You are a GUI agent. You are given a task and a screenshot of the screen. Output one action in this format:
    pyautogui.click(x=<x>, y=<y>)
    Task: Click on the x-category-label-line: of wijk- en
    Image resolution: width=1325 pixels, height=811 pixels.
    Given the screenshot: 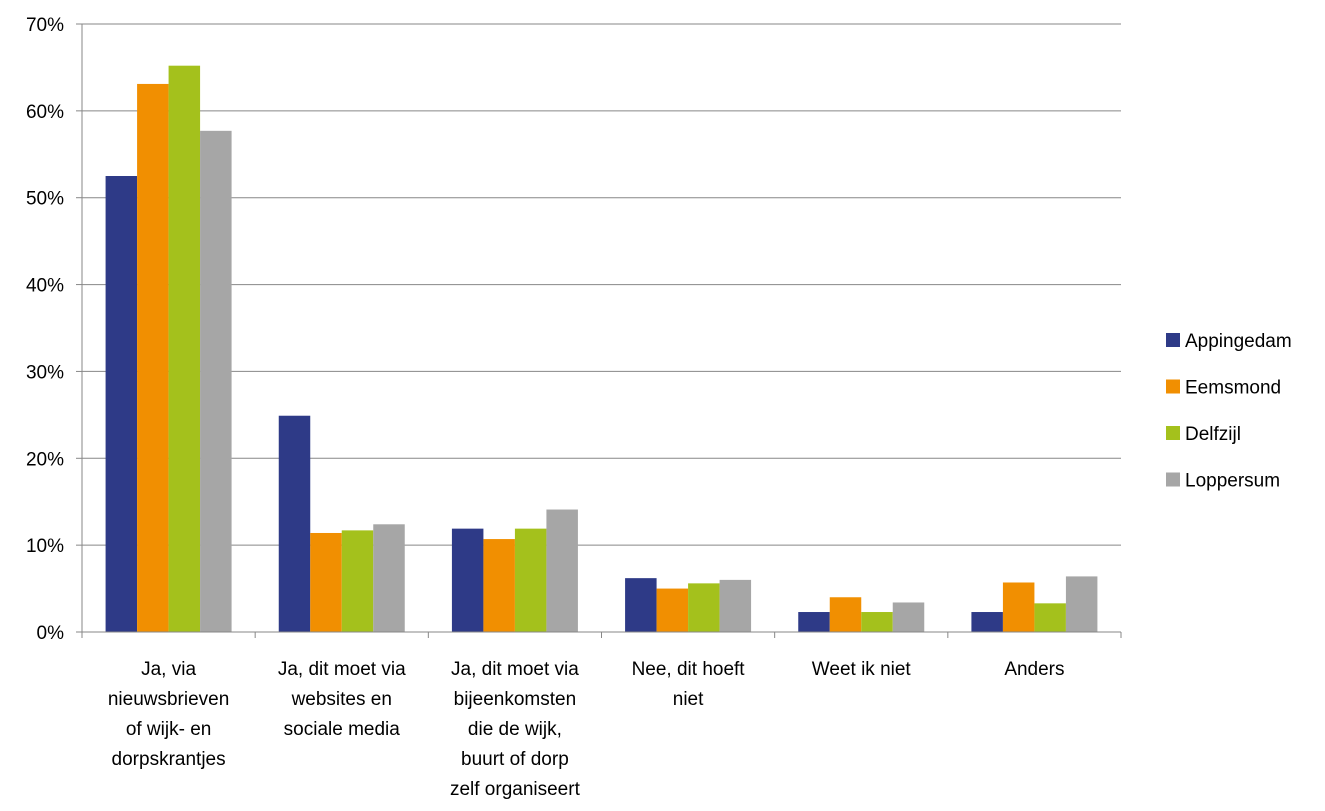 What is the action you would take?
    pyautogui.click(x=169, y=729)
    